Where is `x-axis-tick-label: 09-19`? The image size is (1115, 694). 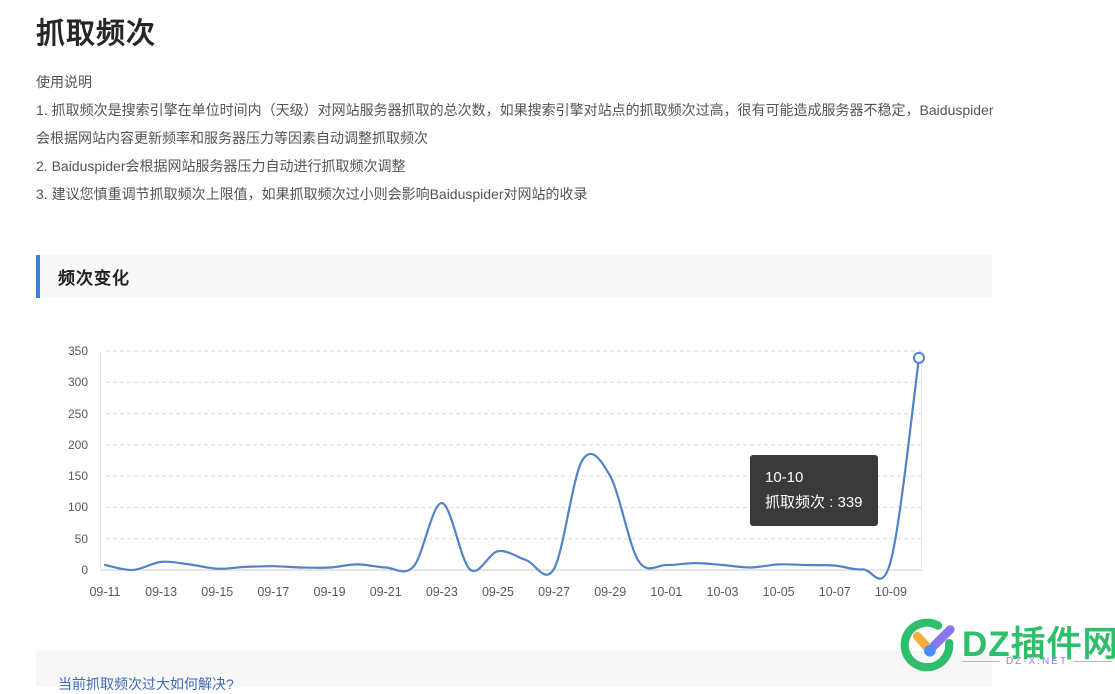 x-axis-tick-label: 09-19 is located at coordinates (329, 592).